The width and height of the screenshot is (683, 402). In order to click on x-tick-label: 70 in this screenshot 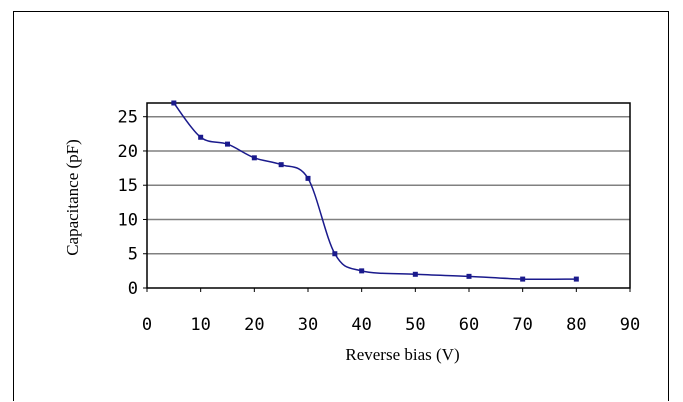, I will do `click(522, 325)`.